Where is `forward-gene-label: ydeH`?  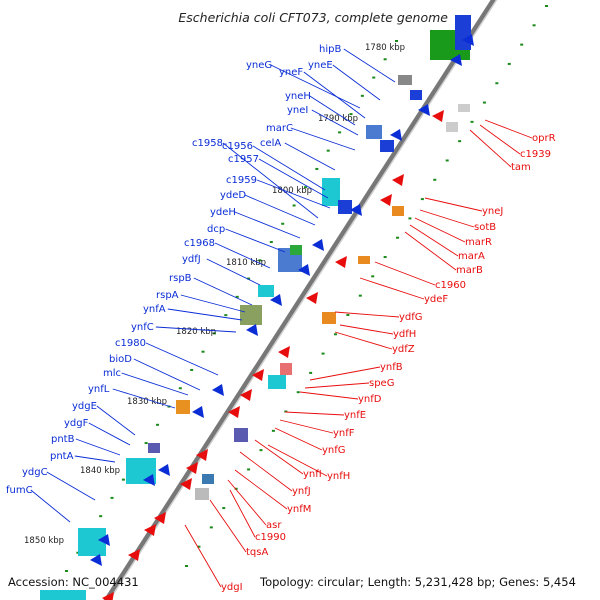 forward-gene-label: ydeH is located at coordinates (223, 212).